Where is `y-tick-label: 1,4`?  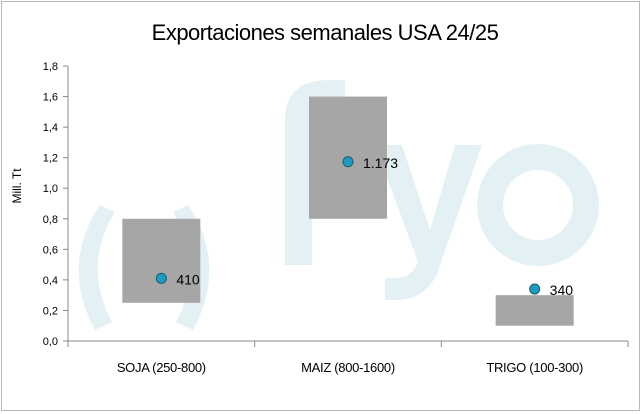
y-tick-label: 1,4 is located at coordinates (50, 128).